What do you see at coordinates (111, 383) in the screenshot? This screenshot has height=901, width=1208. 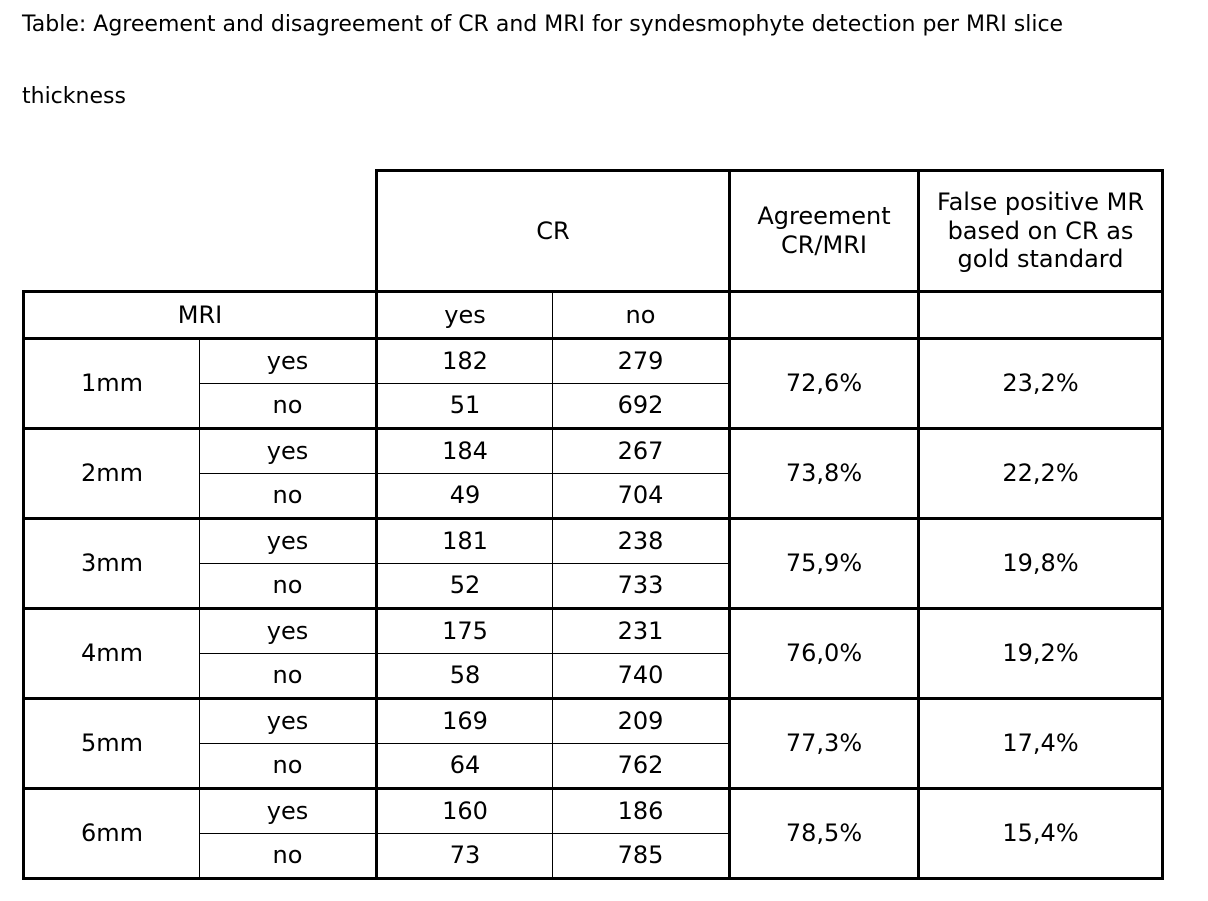 I see `slice-thickness-cell: 1mm` at bounding box center [111, 383].